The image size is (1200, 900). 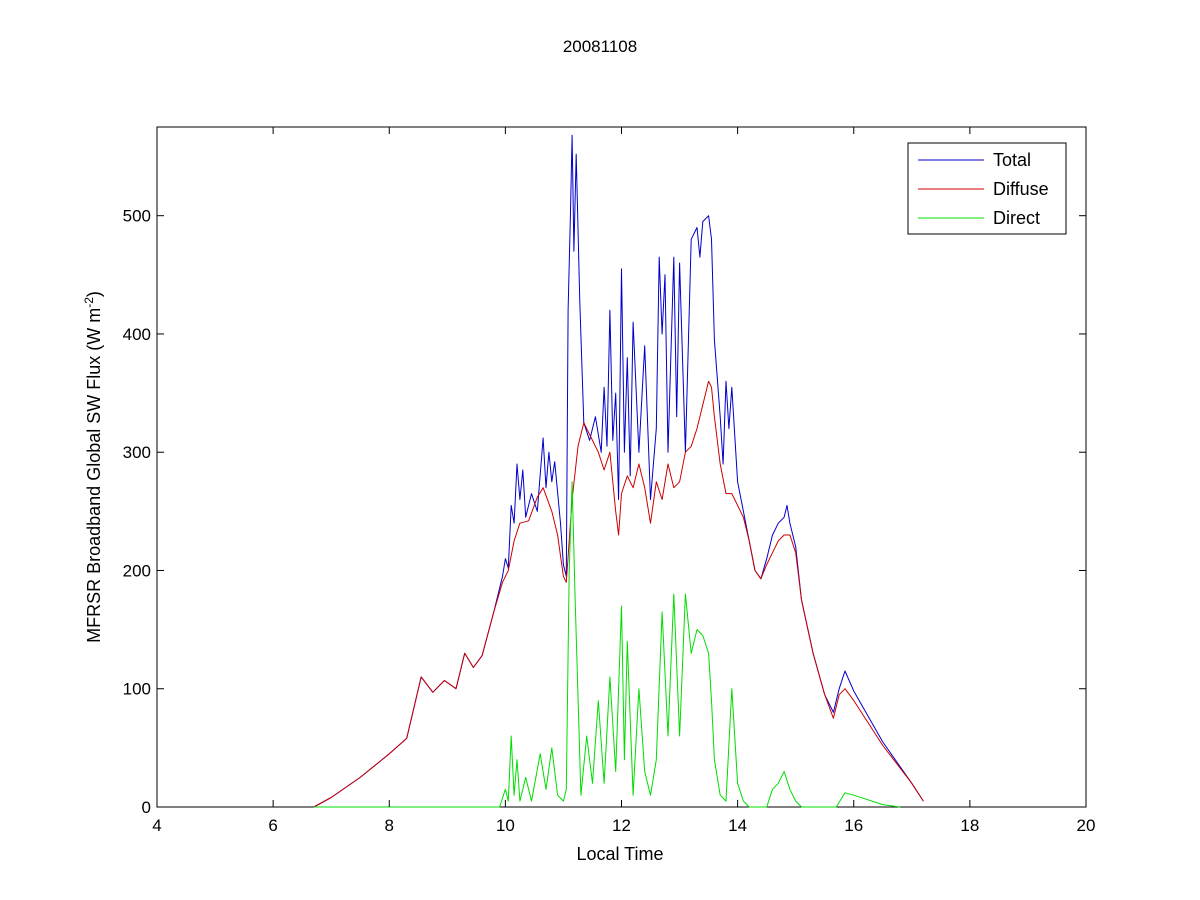 What do you see at coordinates (621, 825) in the screenshot?
I see `x-tick-label: 12` at bounding box center [621, 825].